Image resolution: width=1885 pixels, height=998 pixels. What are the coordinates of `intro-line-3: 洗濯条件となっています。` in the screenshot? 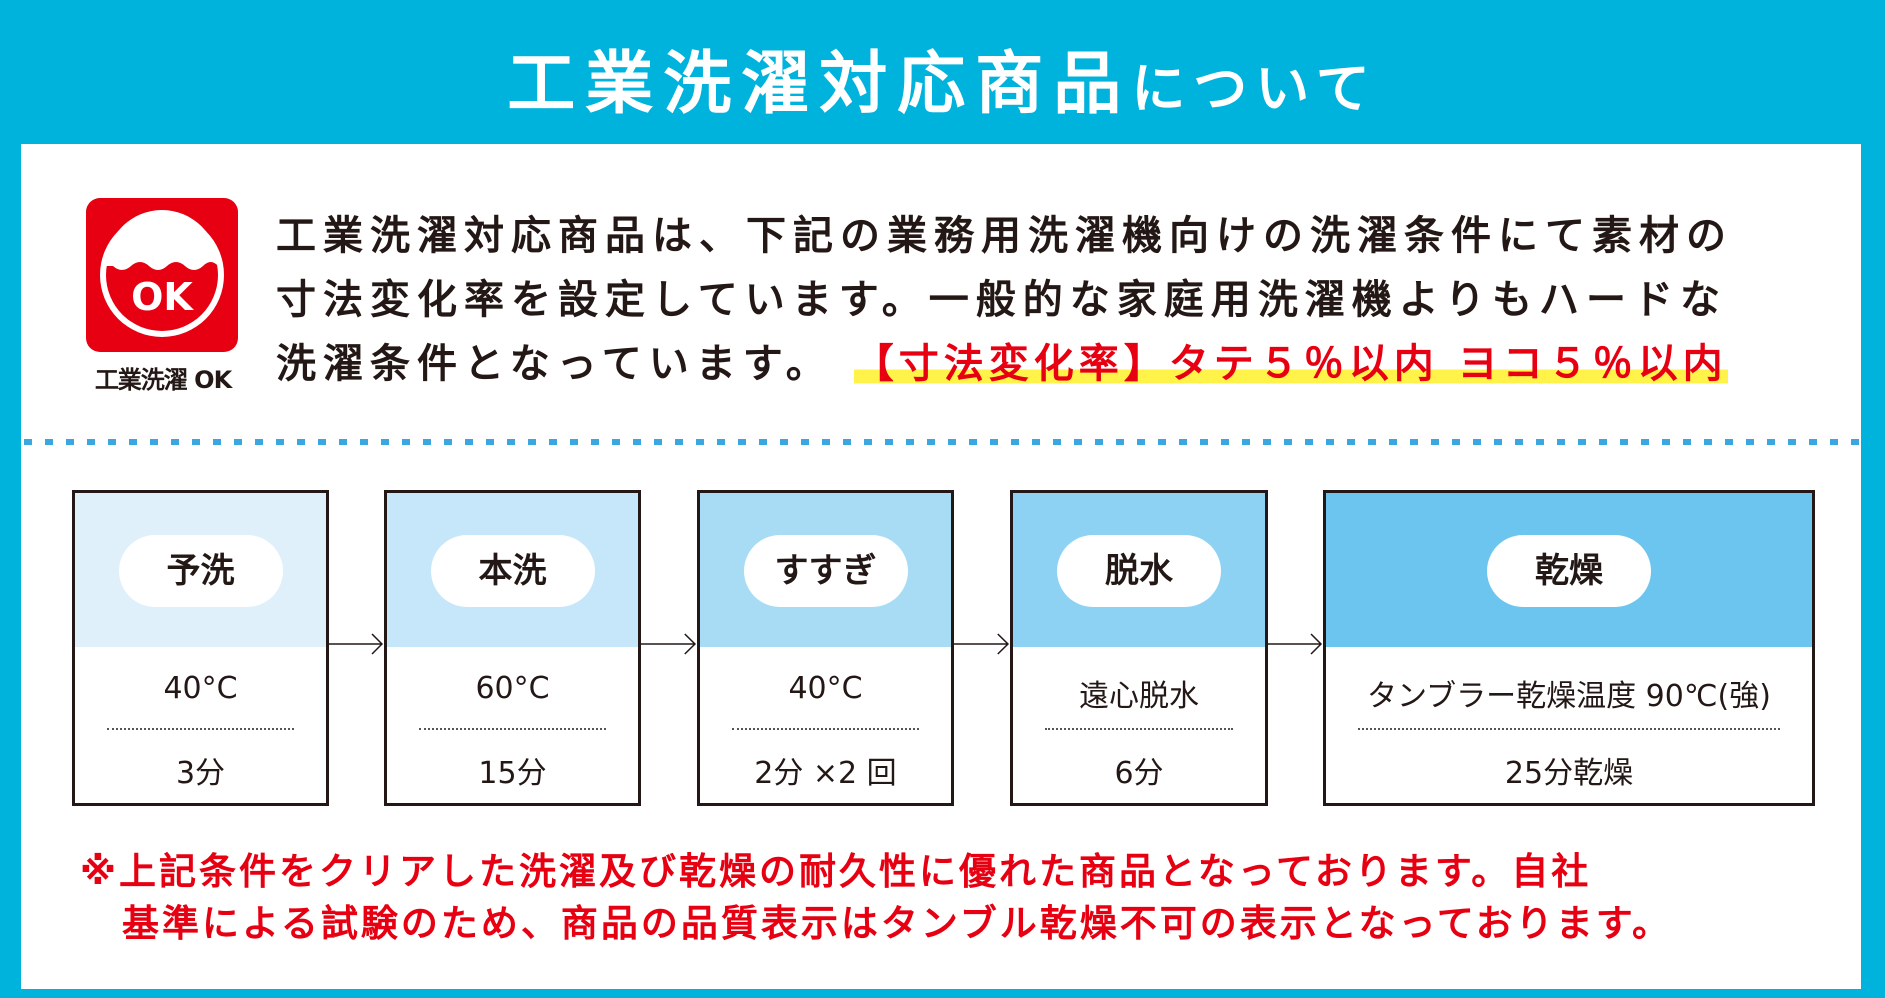 It's located at (554, 364).